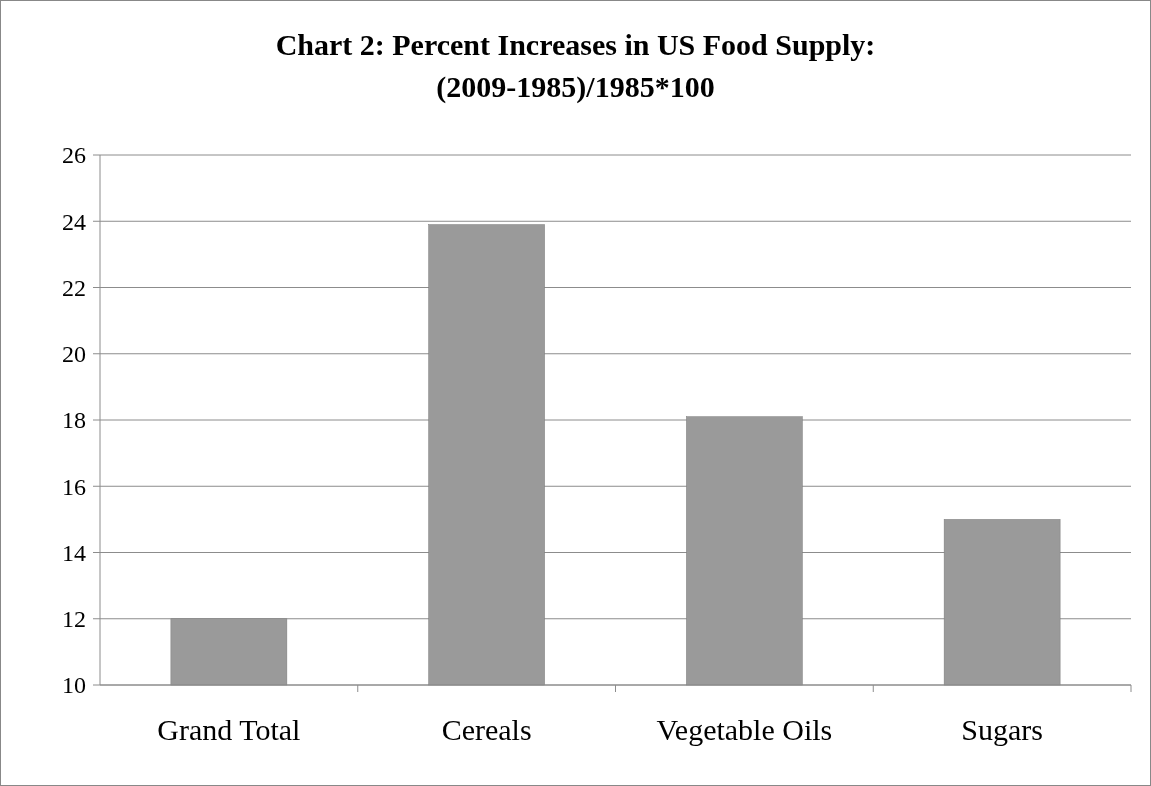  What do you see at coordinates (229, 729) in the screenshot?
I see `x-tick-label: Grand Total` at bounding box center [229, 729].